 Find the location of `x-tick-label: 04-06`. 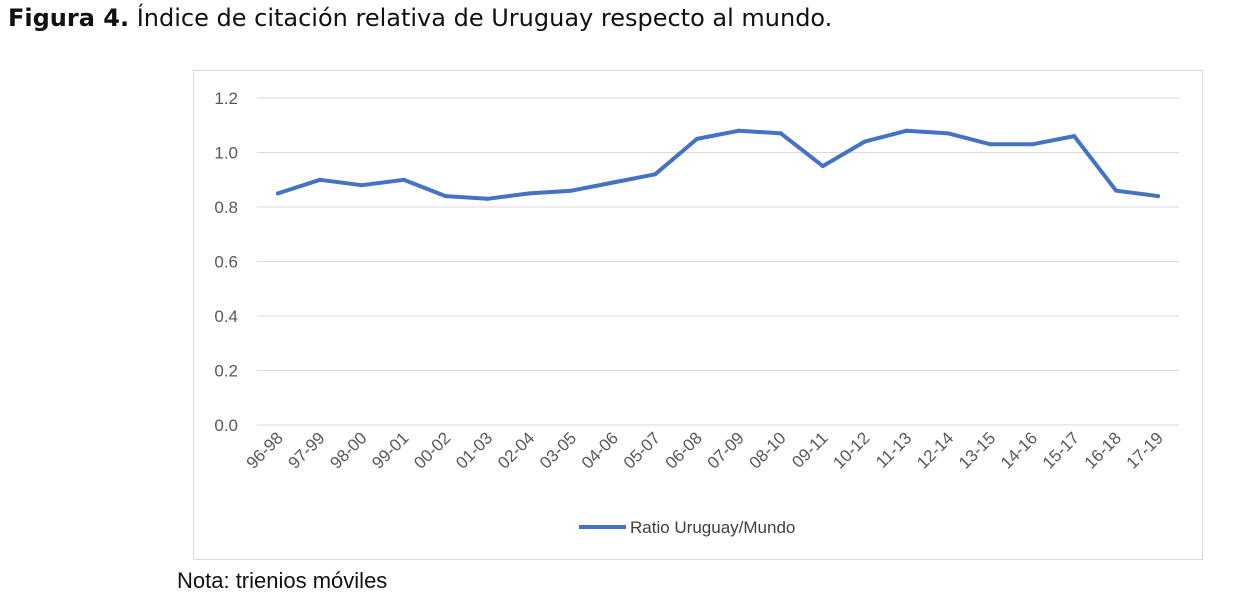

x-tick-label: 04-06 is located at coordinates (600, 450).